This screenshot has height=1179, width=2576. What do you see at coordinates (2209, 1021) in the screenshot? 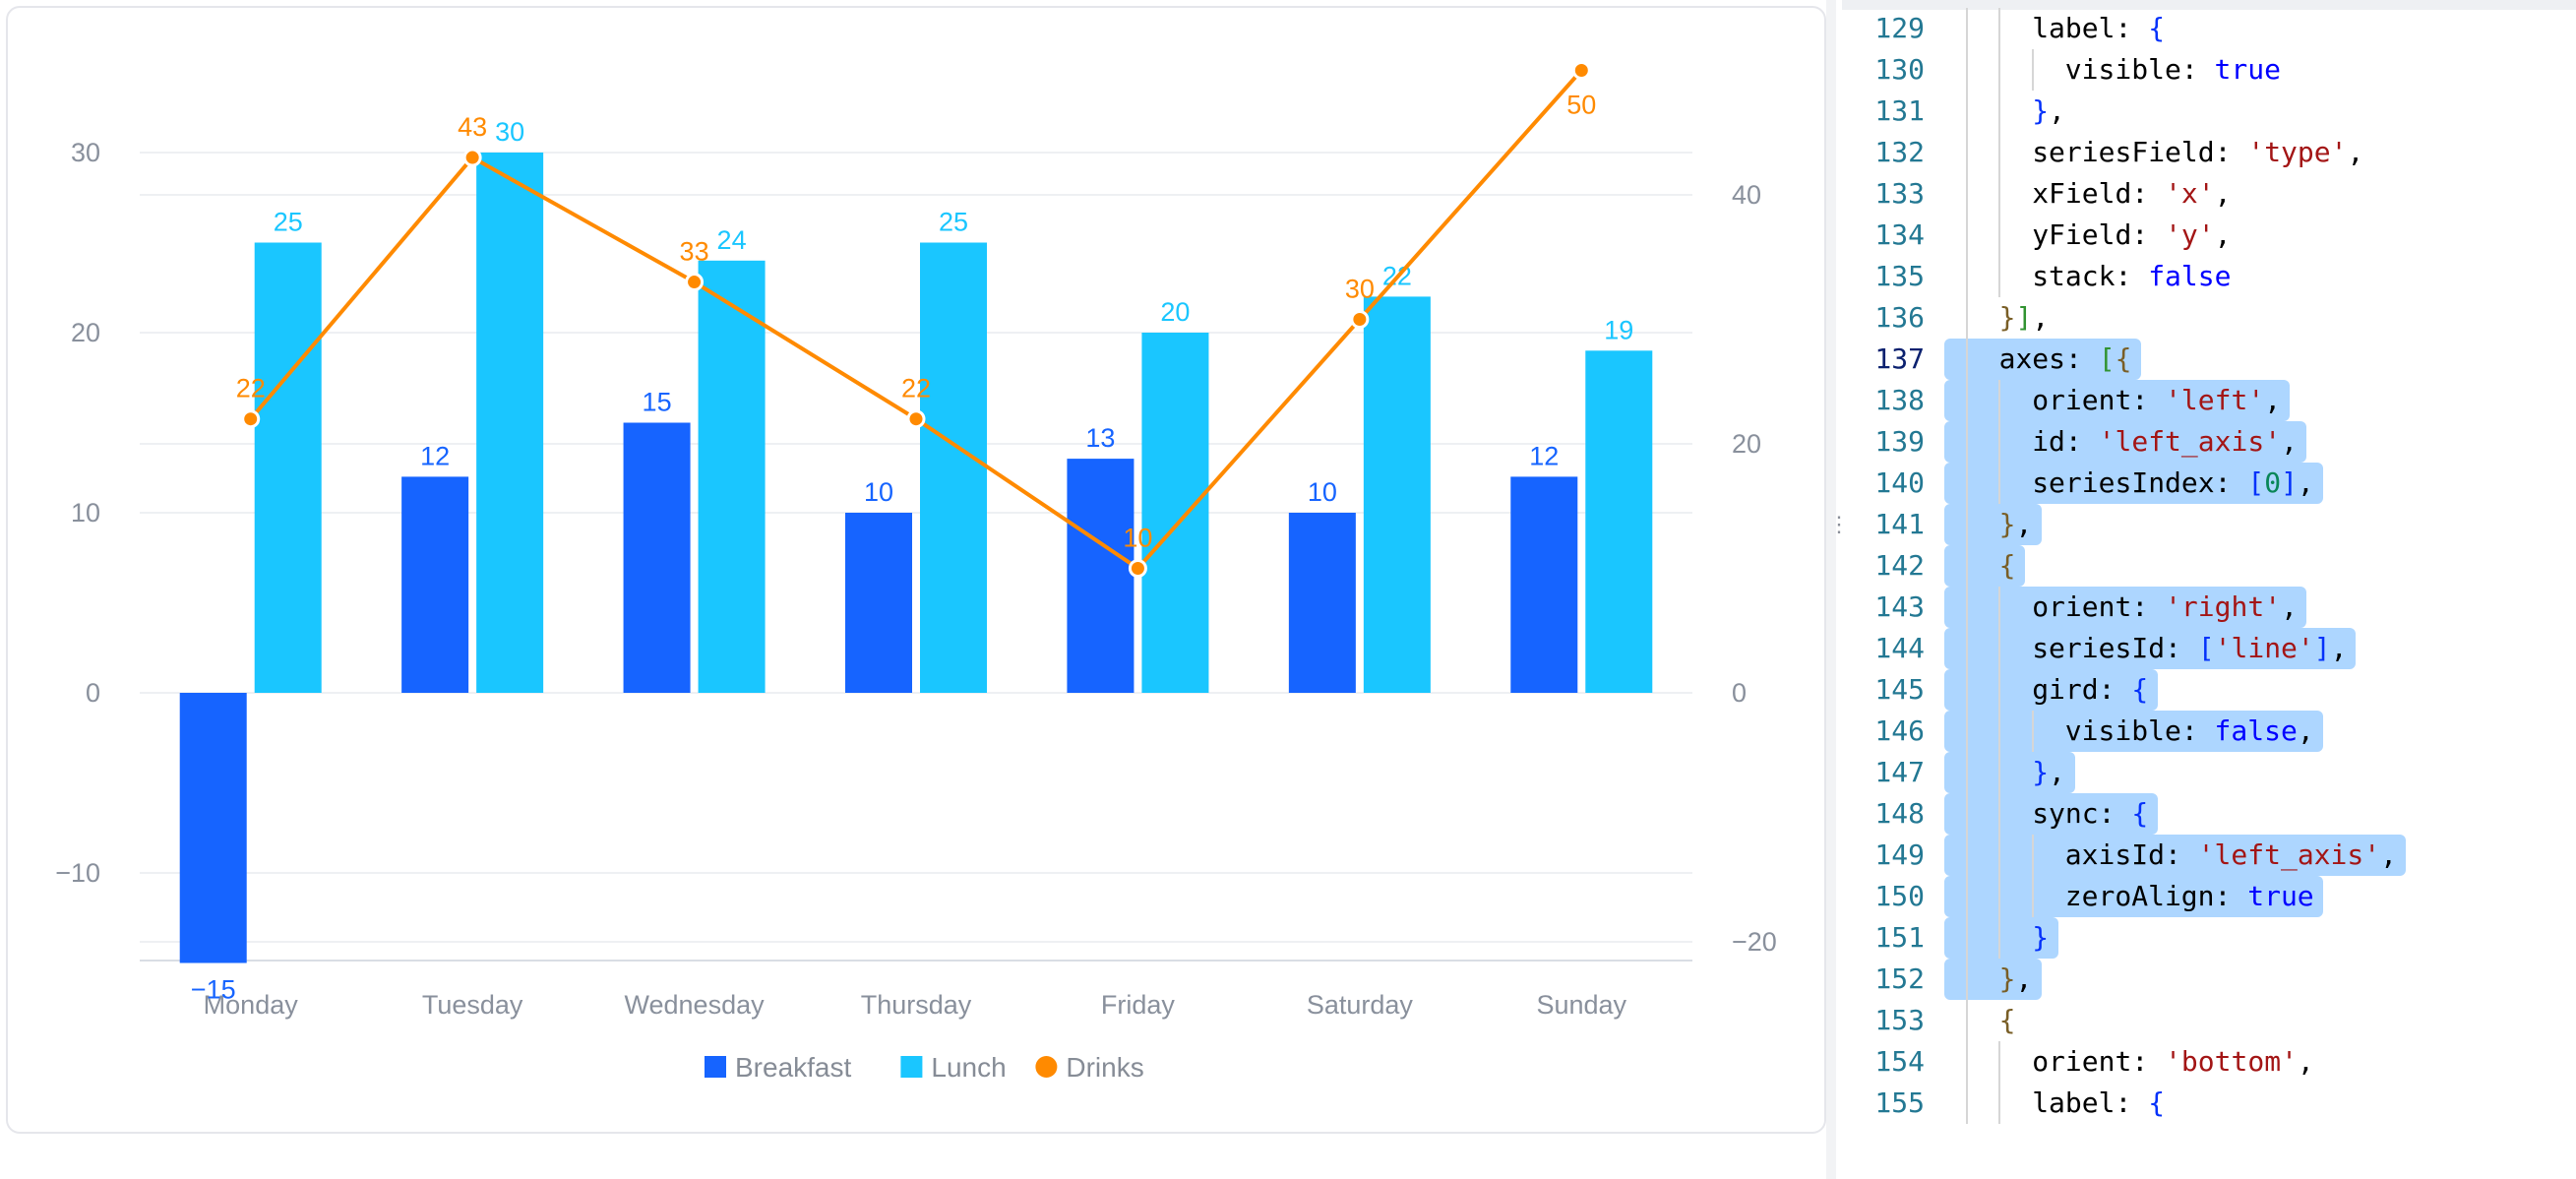
I see `code-line: 153 {` at bounding box center [2209, 1021].